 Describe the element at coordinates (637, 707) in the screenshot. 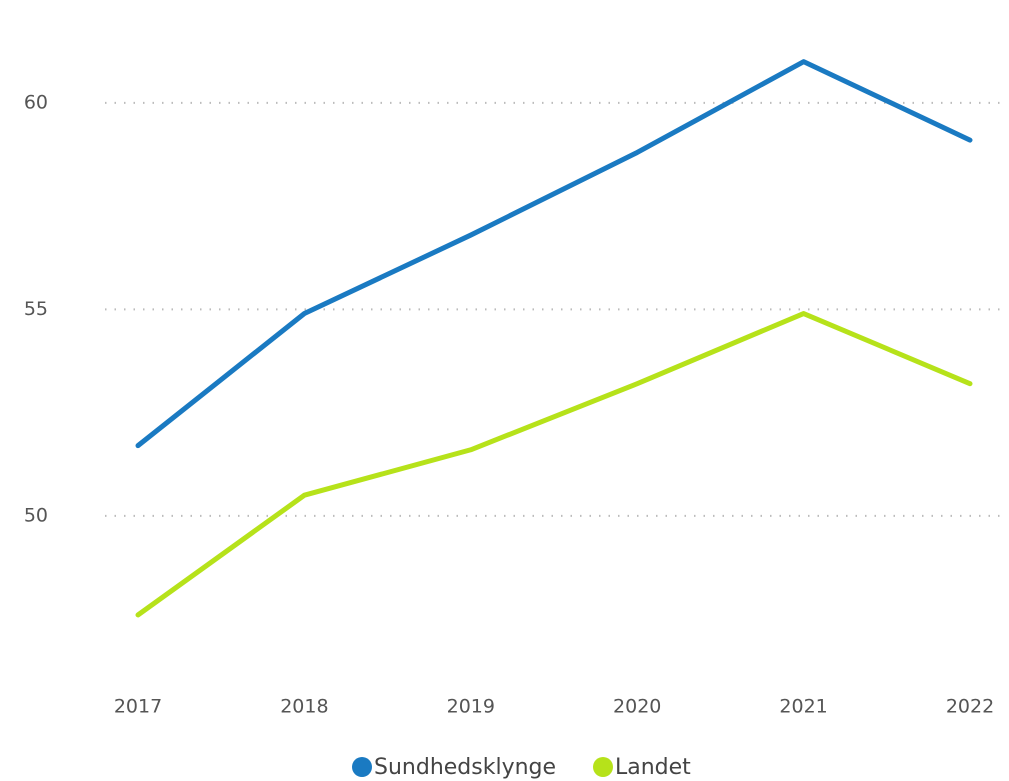

I see `x-tick-label: 2020` at that location.